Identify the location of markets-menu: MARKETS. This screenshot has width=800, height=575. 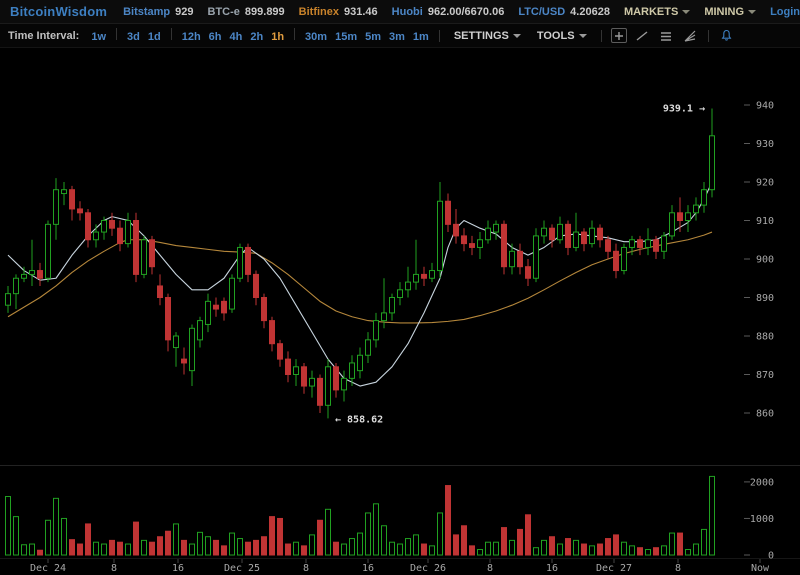
(657, 11).